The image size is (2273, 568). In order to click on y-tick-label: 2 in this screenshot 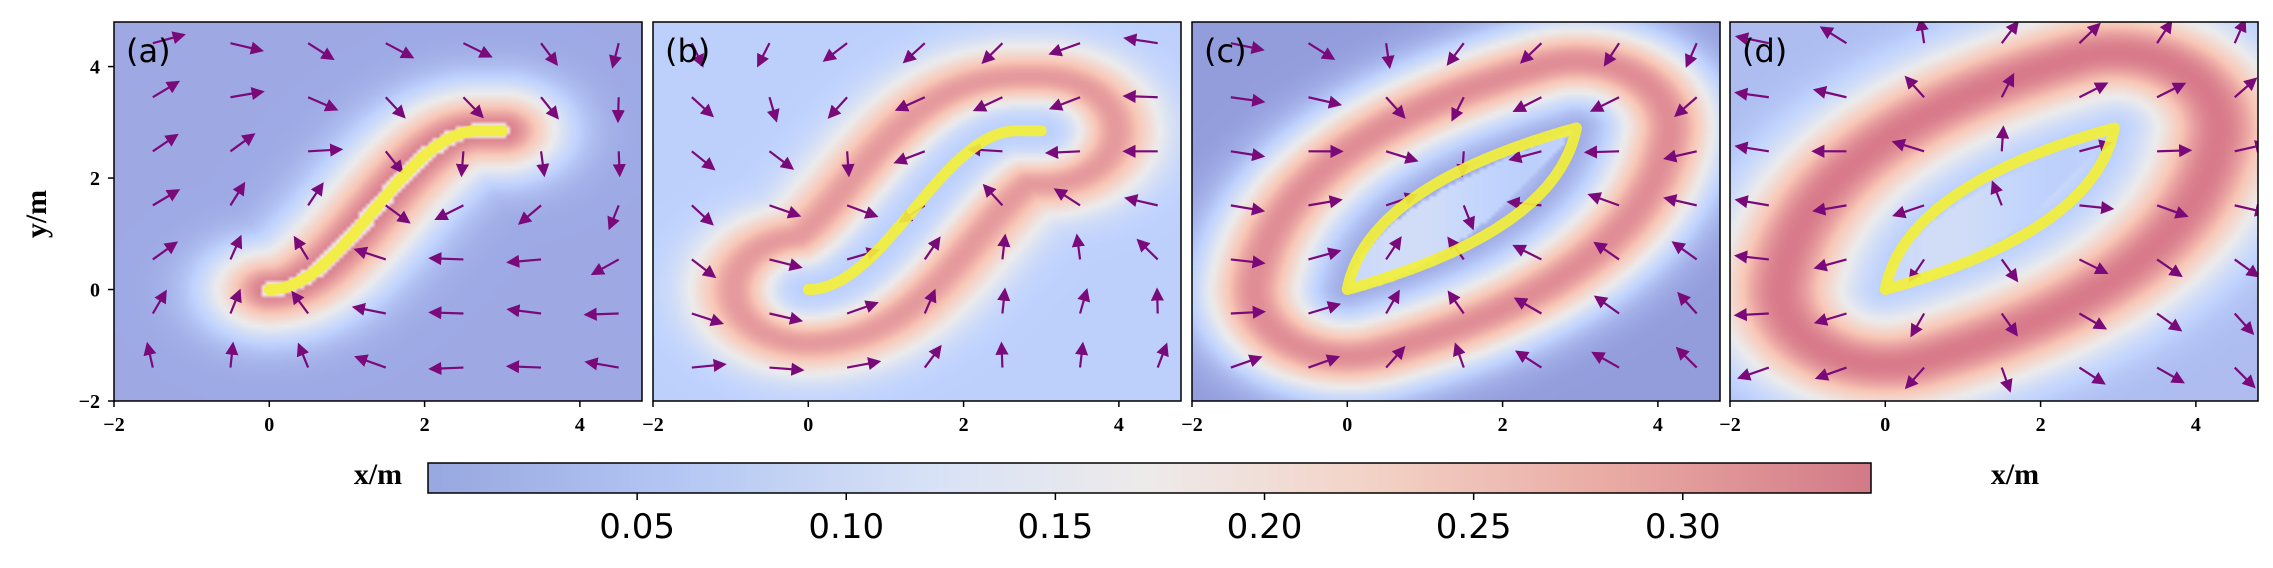, I will do `click(95, 179)`.